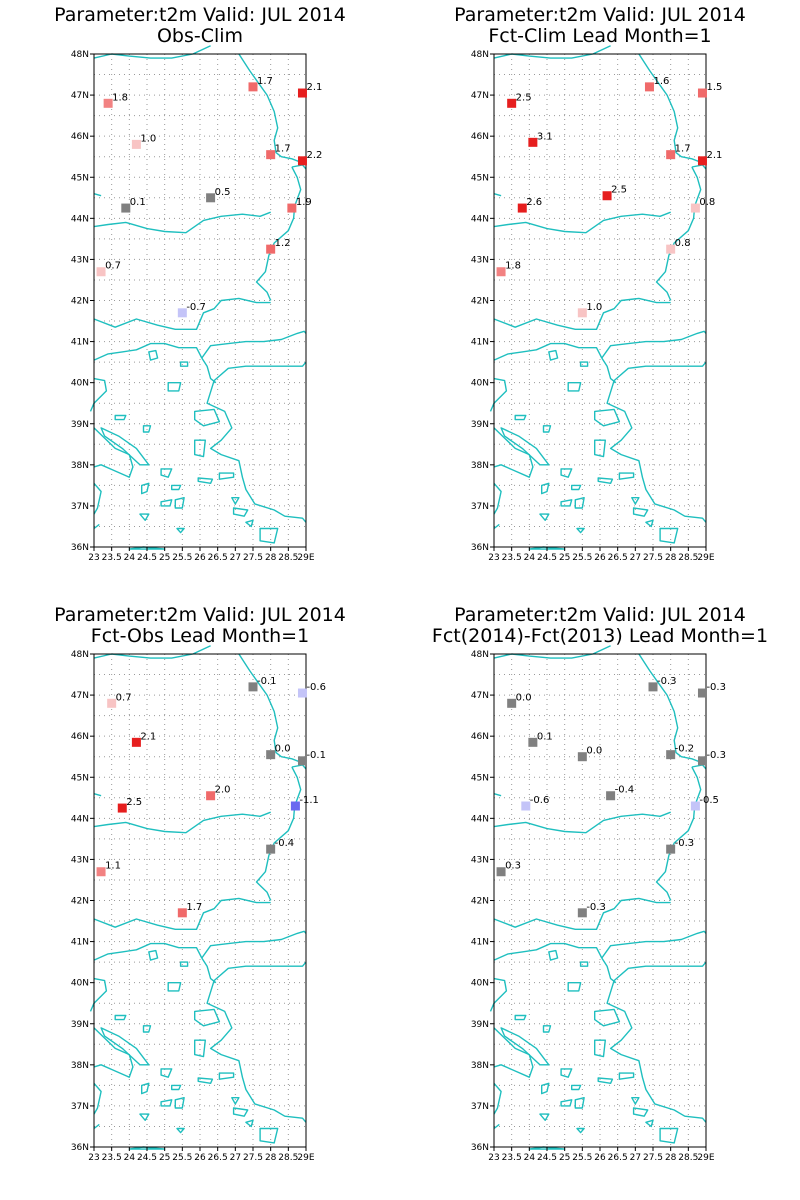 This screenshot has width=800, height=1200. I want to click on lon-tick-label: 29E, so click(305, 1158).